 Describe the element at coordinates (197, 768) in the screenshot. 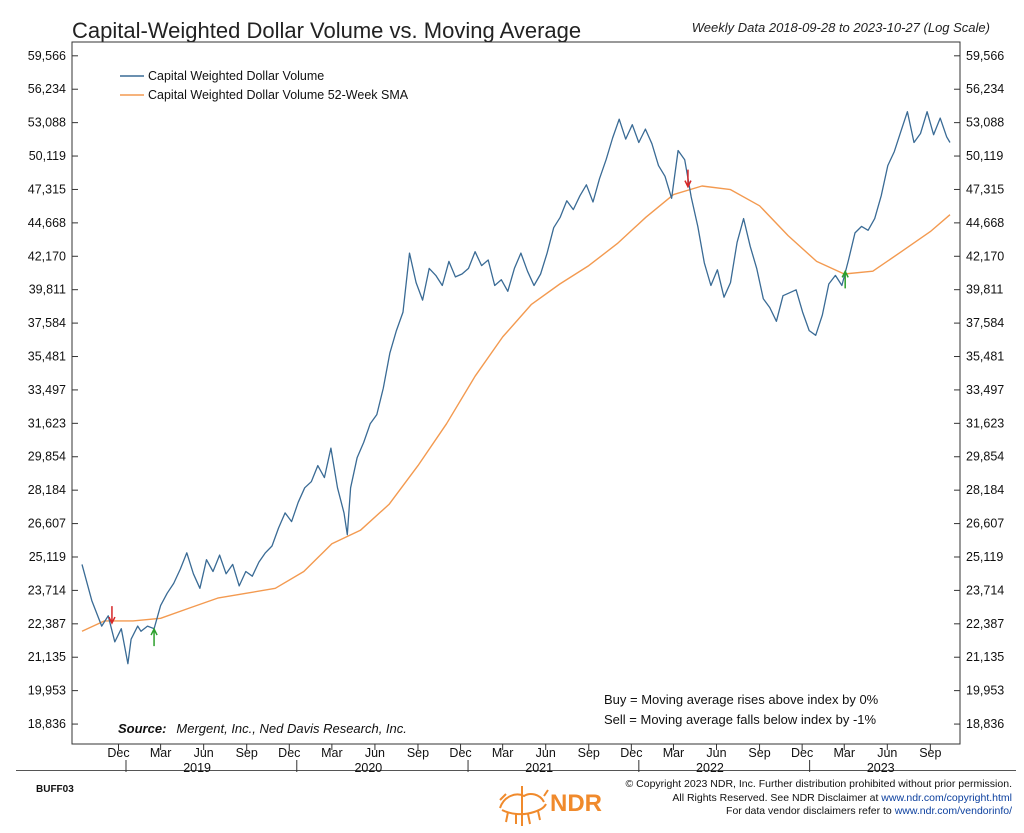

I see `year-label: 2019` at that location.